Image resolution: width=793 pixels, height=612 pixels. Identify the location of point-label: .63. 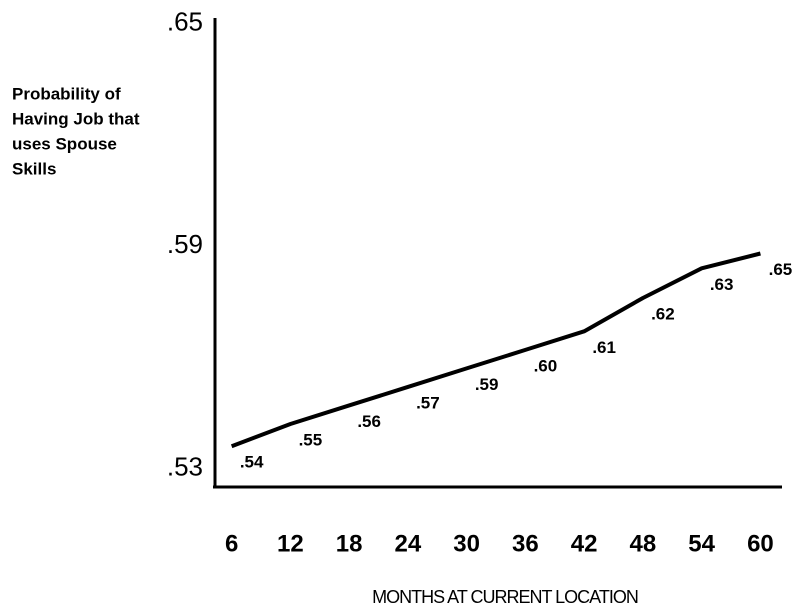
(722, 284).